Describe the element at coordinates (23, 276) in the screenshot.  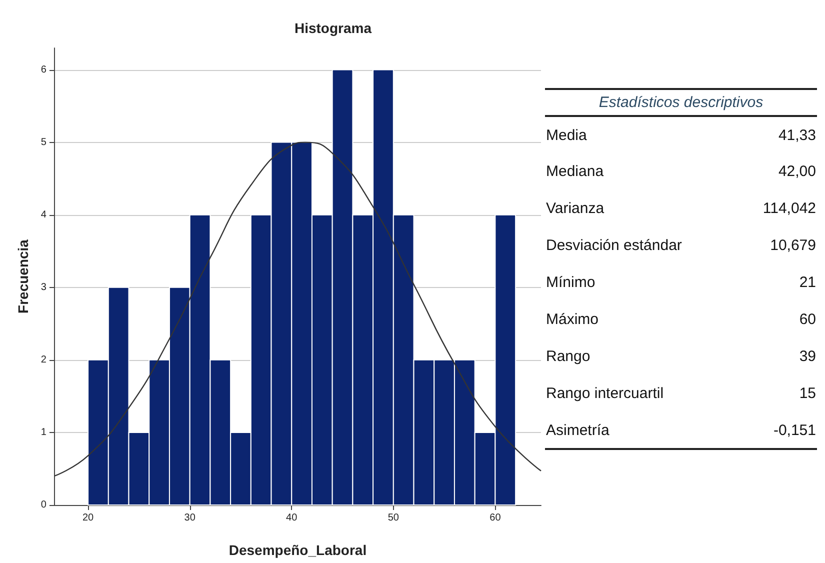
I see `y-axis-title: Frecuencia` at that location.